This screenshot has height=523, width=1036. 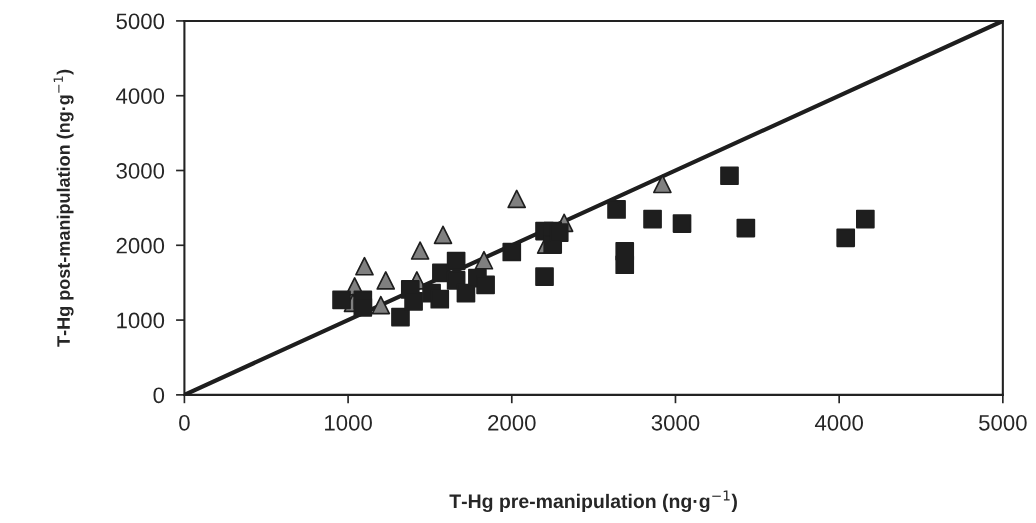 I want to click on x-tick-label: 1000, so click(x=348, y=422).